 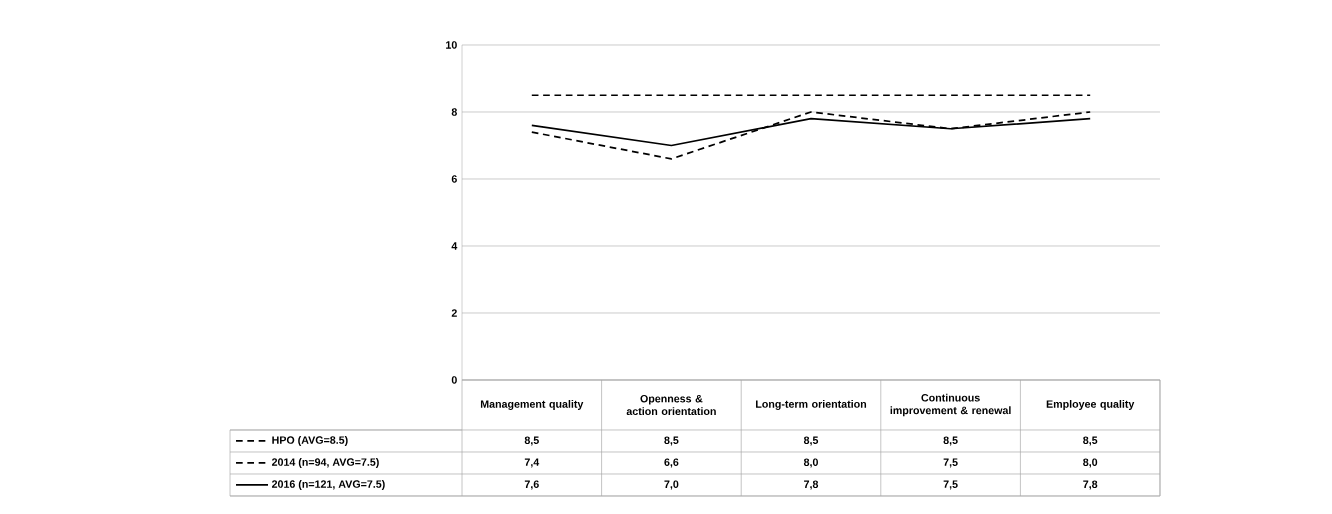 I want to click on legend-label: HPO (AVG=8.5), so click(x=310, y=441).